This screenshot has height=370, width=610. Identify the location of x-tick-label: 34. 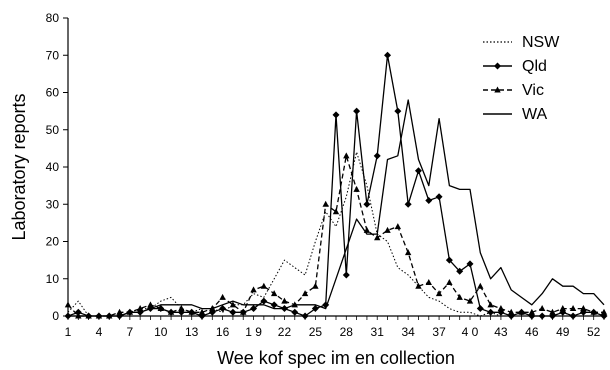
(408, 332).